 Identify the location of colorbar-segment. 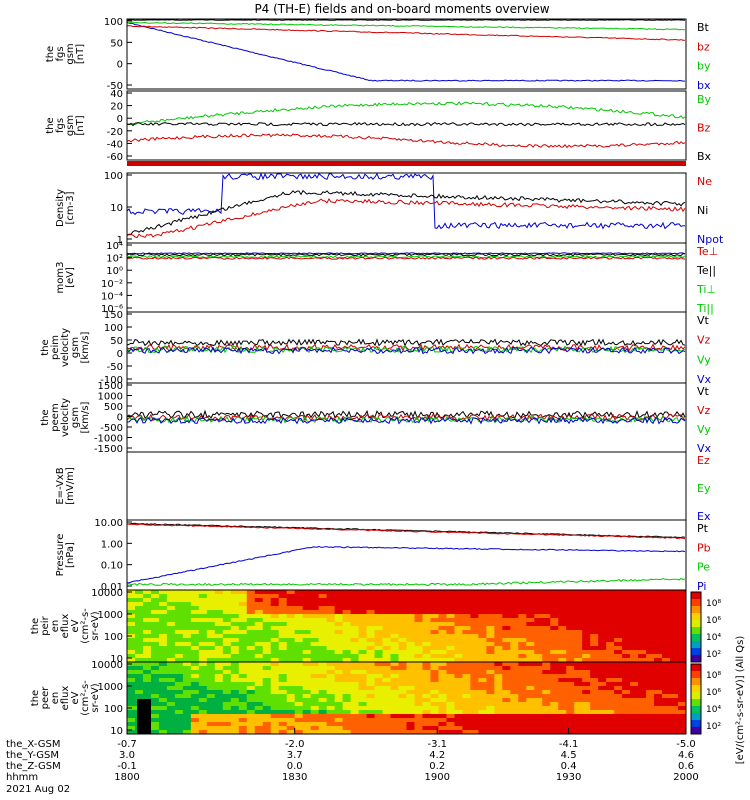
(696, 610).